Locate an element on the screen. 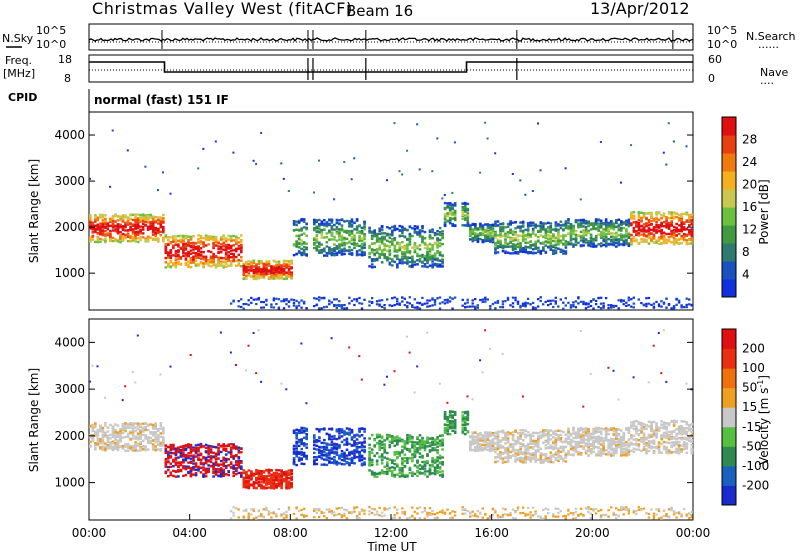 This screenshot has width=800, height=554. colorbar-swatch is located at coordinates (729, 234).